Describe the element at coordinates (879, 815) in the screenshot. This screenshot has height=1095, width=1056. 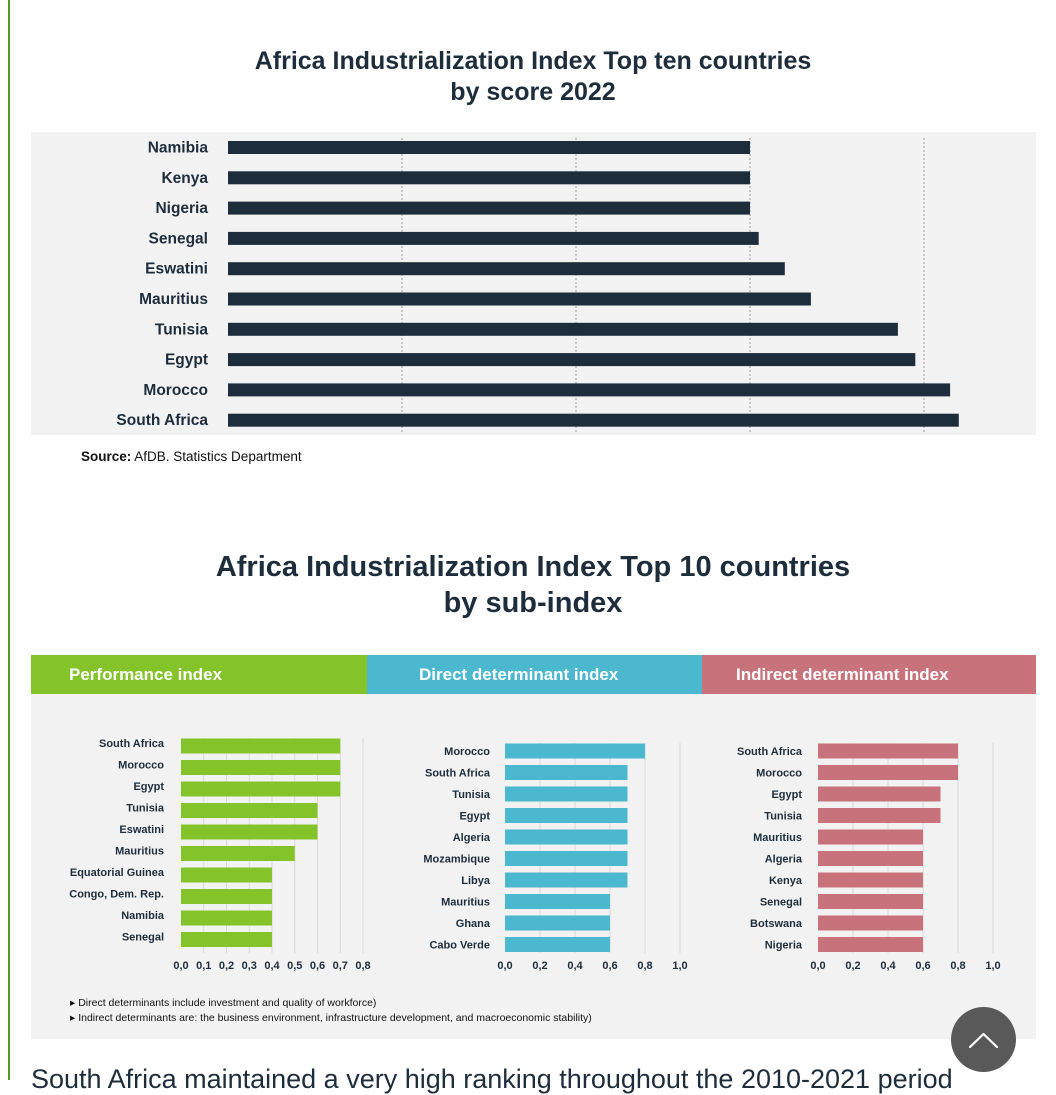
I see `panel2-bar-tunisia` at that location.